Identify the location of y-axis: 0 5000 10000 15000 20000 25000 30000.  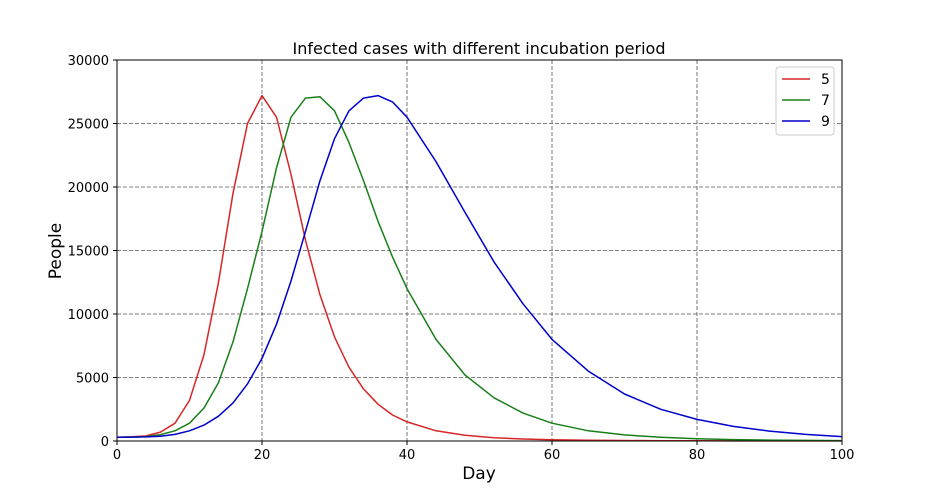
(92, 252).